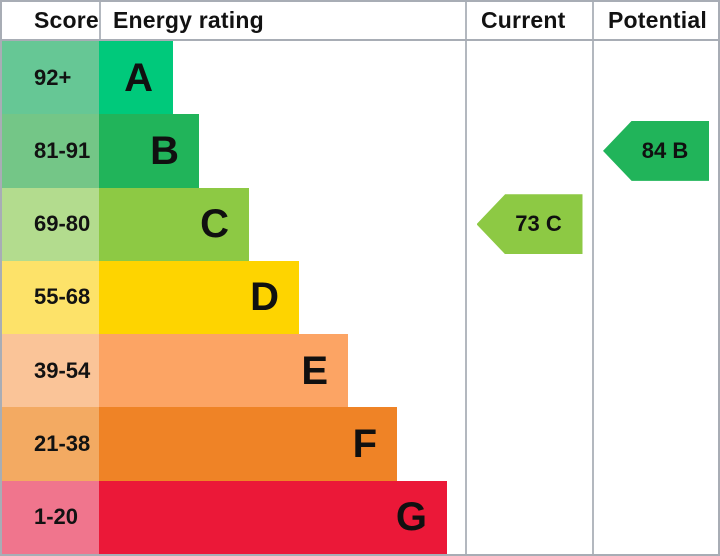 This screenshot has width=720, height=556. I want to click on band-row-c: 69-80 C 73 C, so click(360, 224).